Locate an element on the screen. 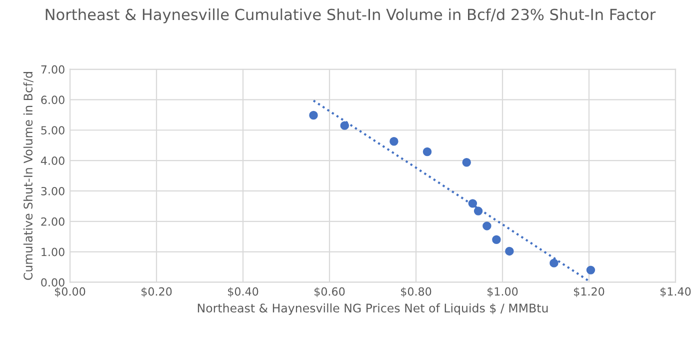  x-tick-label: $0.00 is located at coordinates (70, 292).